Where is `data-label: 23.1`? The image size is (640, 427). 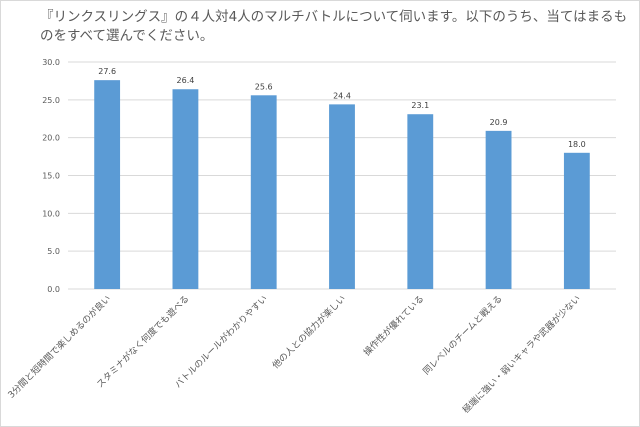
data-label: 23.1 is located at coordinates (420, 105).